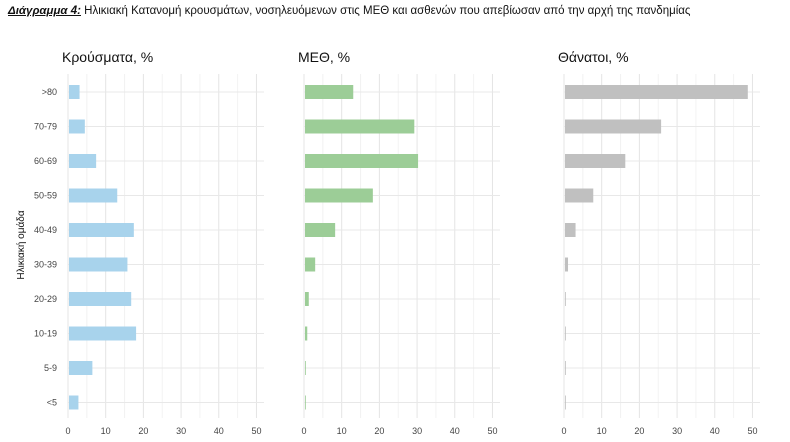 This screenshot has height=442, width=790. I want to click on panel-title: Κρούσματα, %, so click(107, 57).